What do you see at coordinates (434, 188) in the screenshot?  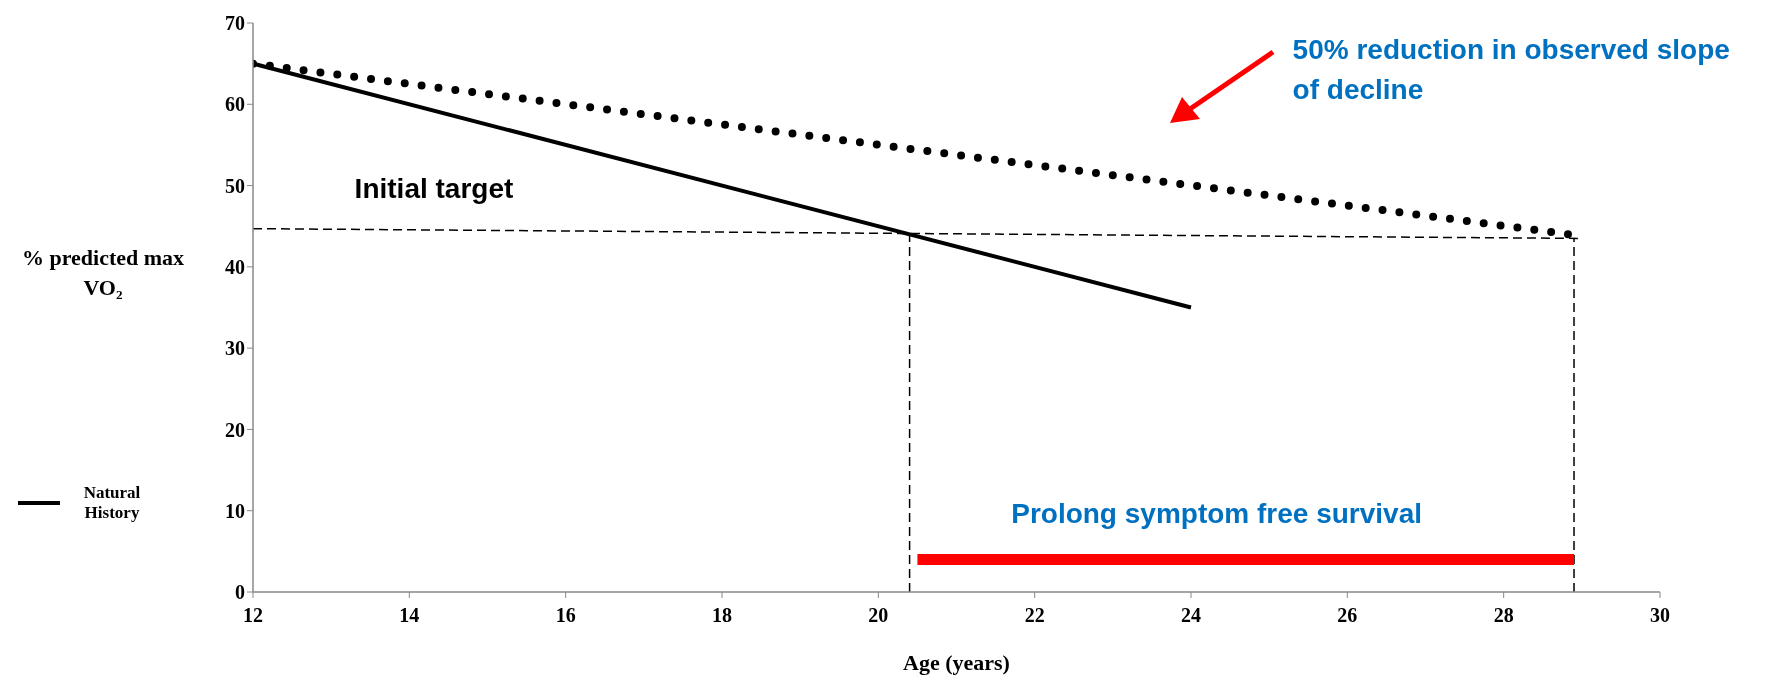 I see `annotation: Initial target` at bounding box center [434, 188].